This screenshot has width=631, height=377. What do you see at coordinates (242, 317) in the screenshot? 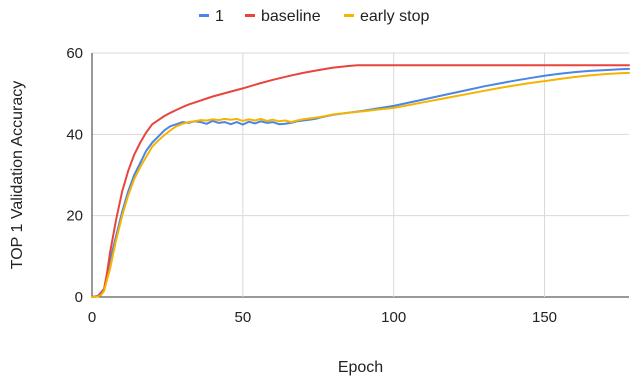
I see `x-tick-label: 50` at bounding box center [242, 317].